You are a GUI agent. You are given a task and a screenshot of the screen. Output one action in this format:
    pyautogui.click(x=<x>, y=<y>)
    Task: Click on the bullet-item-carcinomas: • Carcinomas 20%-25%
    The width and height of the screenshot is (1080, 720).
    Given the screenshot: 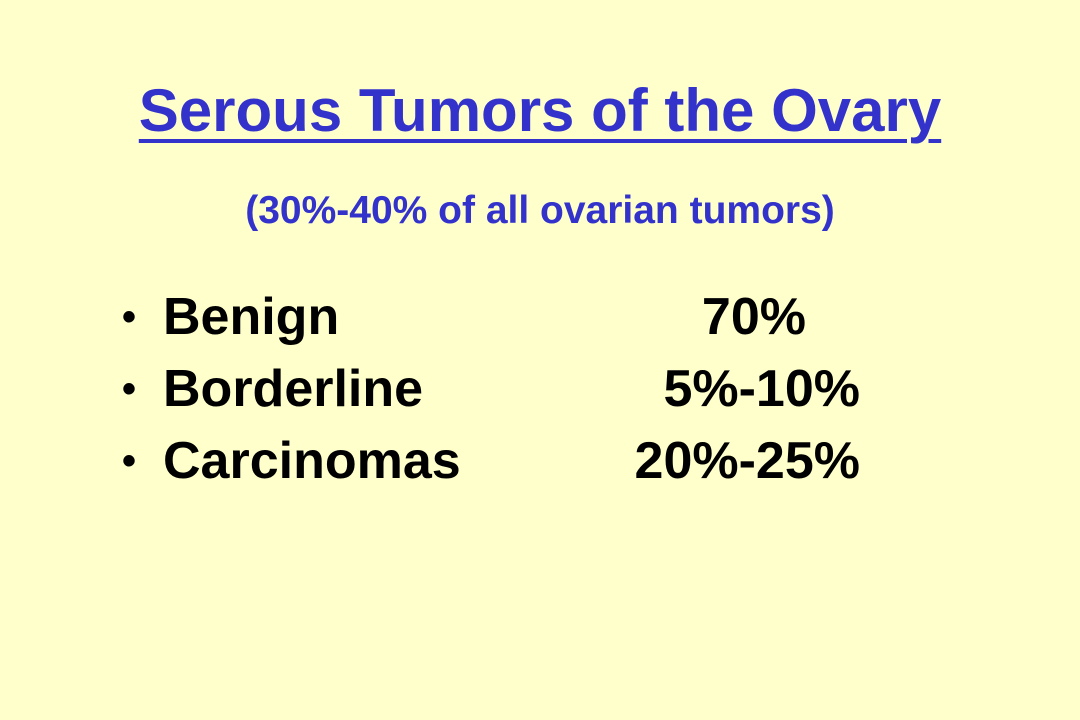 What is the action you would take?
    pyautogui.click(x=512, y=467)
    